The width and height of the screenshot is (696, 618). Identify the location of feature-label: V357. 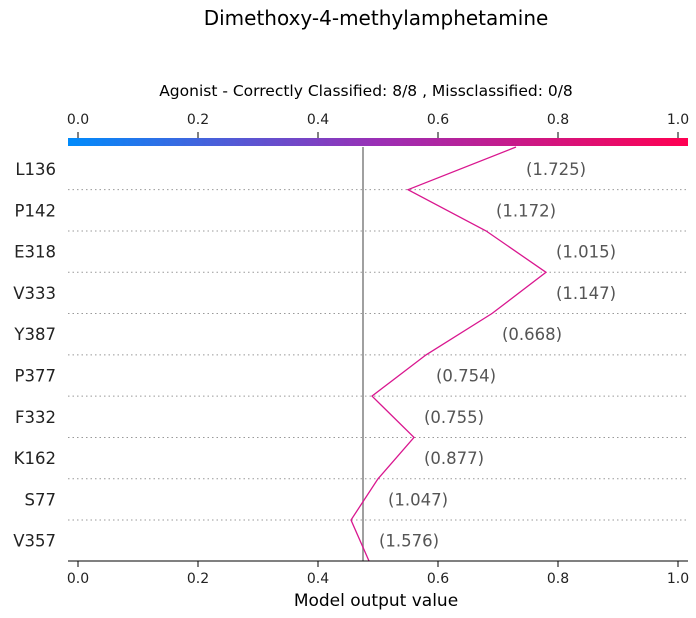
(34, 541).